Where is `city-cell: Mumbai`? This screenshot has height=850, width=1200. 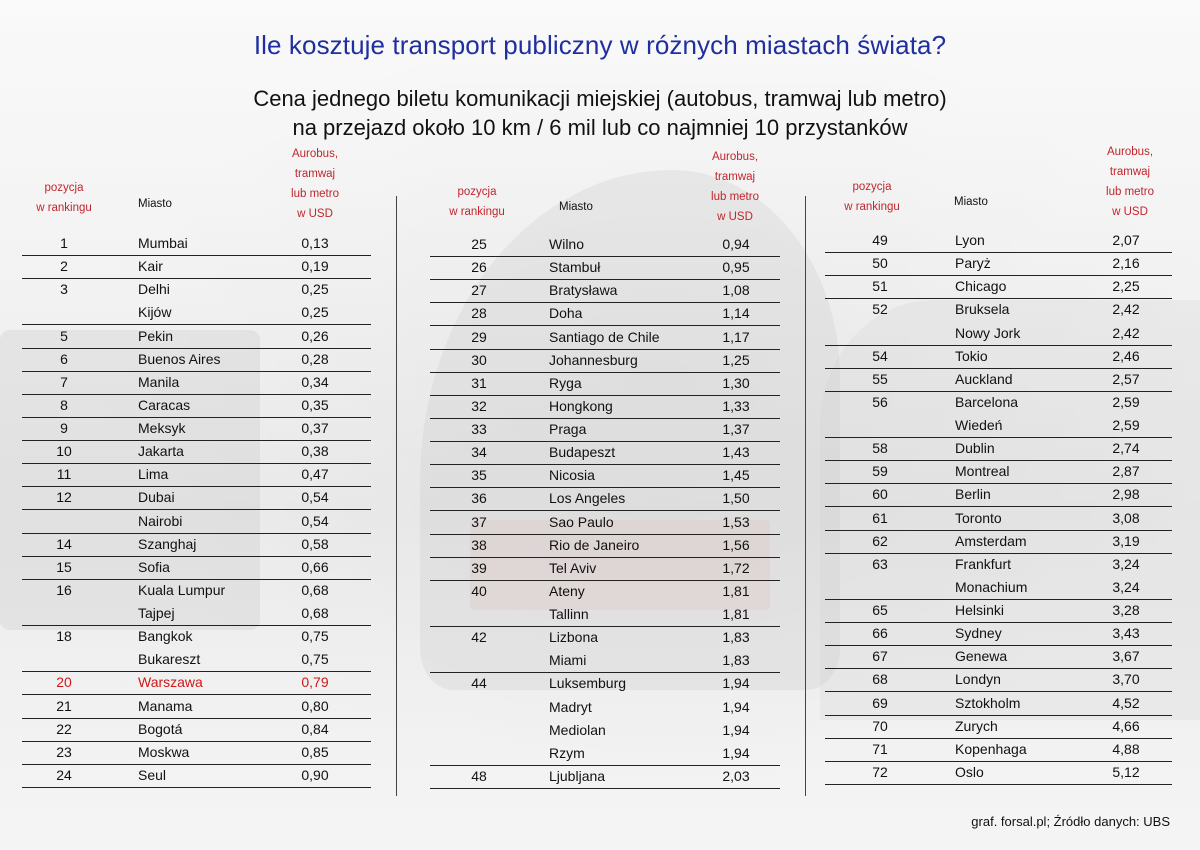 city-cell: Mumbai is located at coordinates (163, 243).